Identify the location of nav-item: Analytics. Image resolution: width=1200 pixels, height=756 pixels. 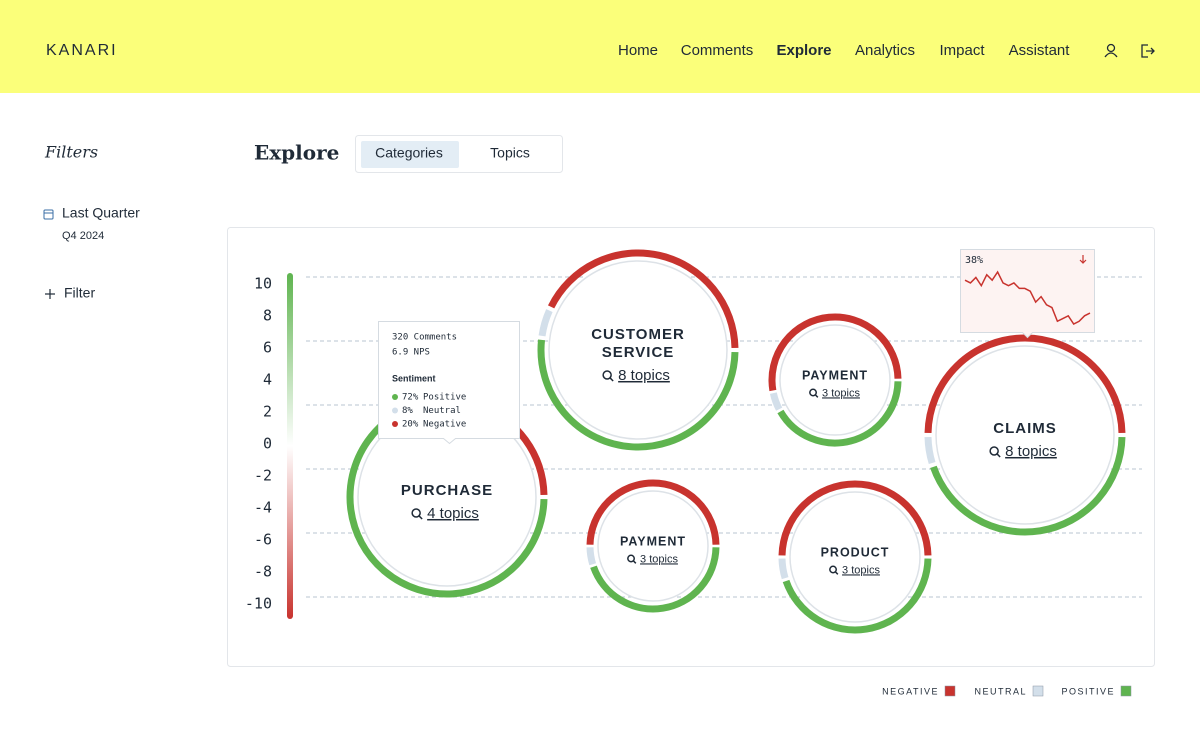
(885, 50).